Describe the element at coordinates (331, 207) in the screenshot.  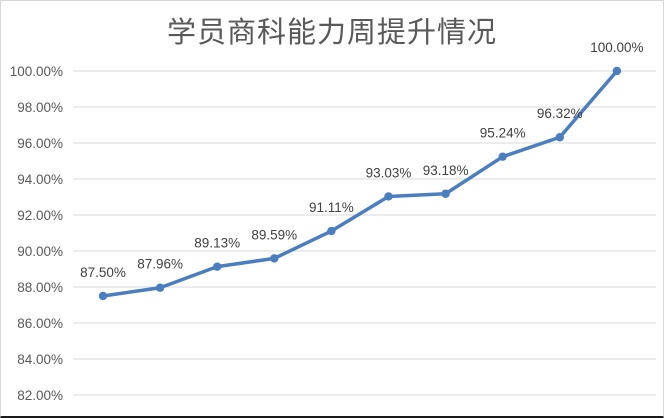
I see `data-point-label: 91.11%` at that location.